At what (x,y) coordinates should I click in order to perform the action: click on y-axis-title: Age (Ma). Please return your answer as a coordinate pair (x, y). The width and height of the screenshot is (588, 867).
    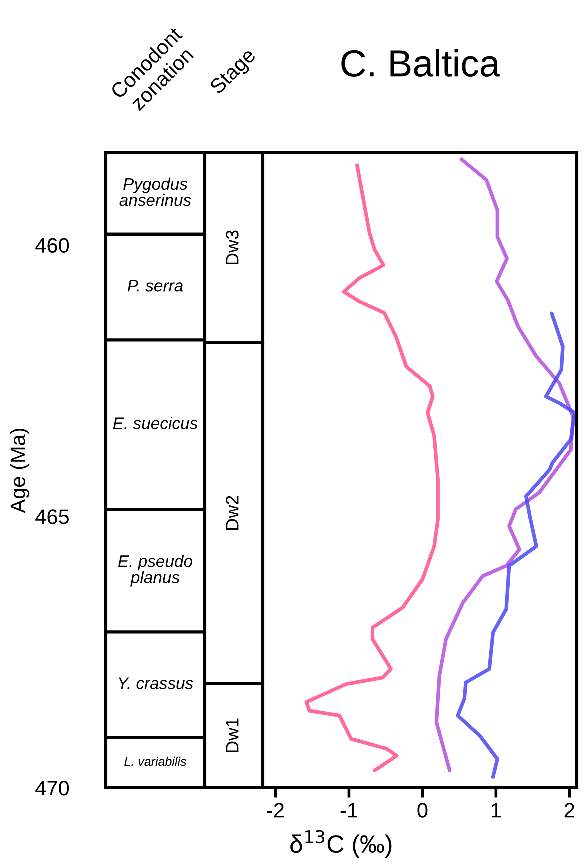
    Looking at the image, I should click on (20, 471).